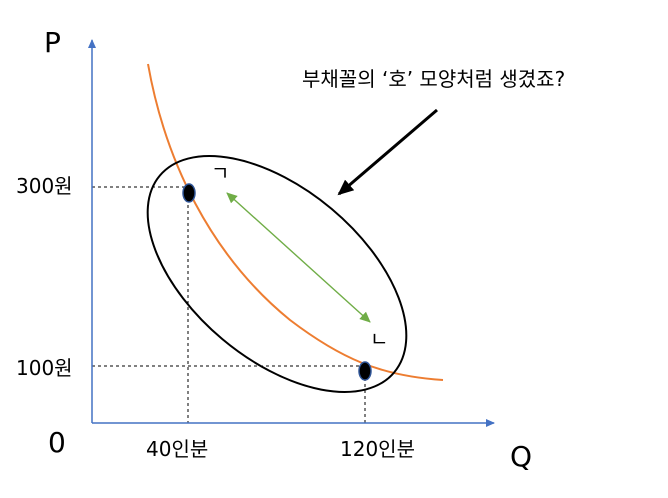 The image size is (668, 498). What do you see at coordinates (220, 173) in the screenshot?
I see `corner-mark-top: ㄱ` at bounding box center [220, 173].